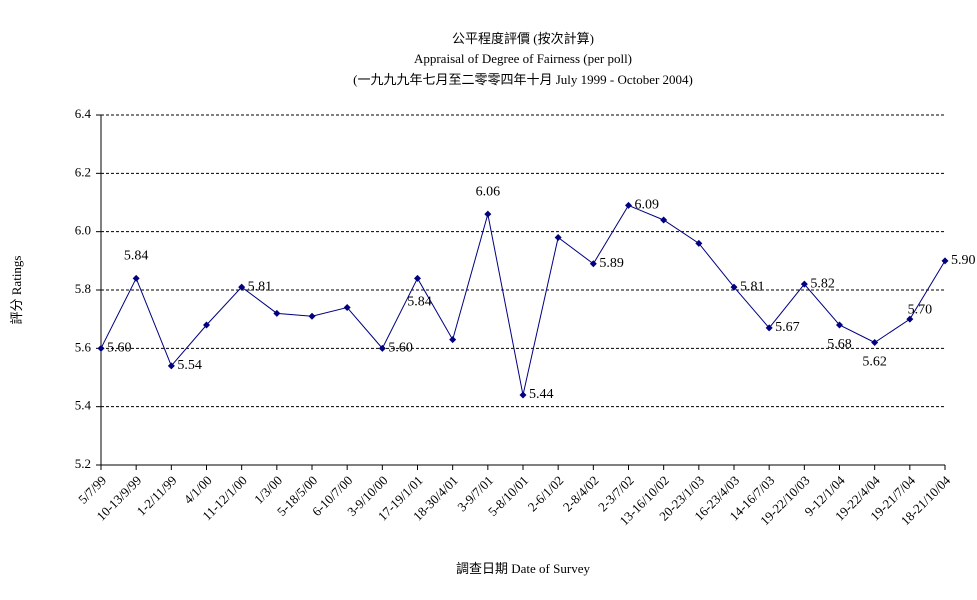 Image resolution: width=977 pixels, height=600 pixels. Describe the element at coordinates (488, 191) in the screenshot. I see `data-label: 6.06` at that location.